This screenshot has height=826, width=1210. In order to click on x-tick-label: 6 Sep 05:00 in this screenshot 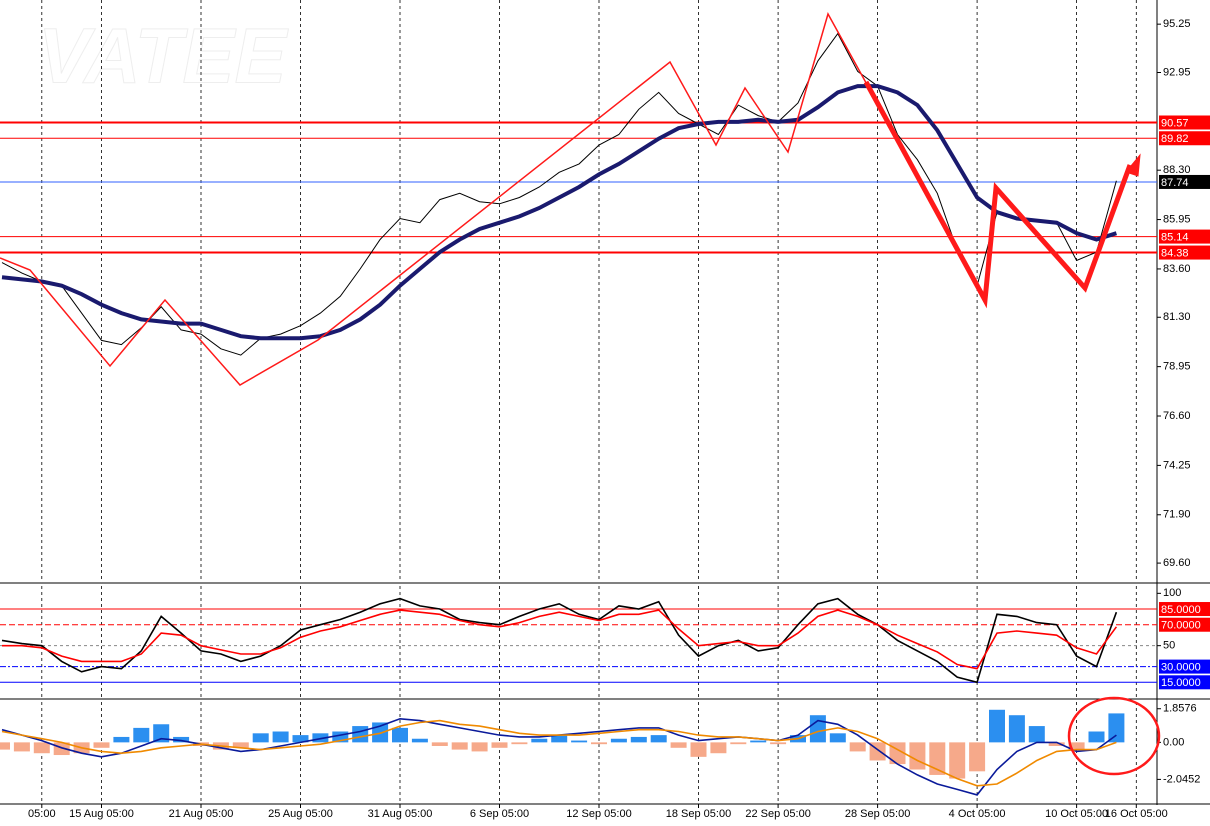, I will do `click(499, 814)`.